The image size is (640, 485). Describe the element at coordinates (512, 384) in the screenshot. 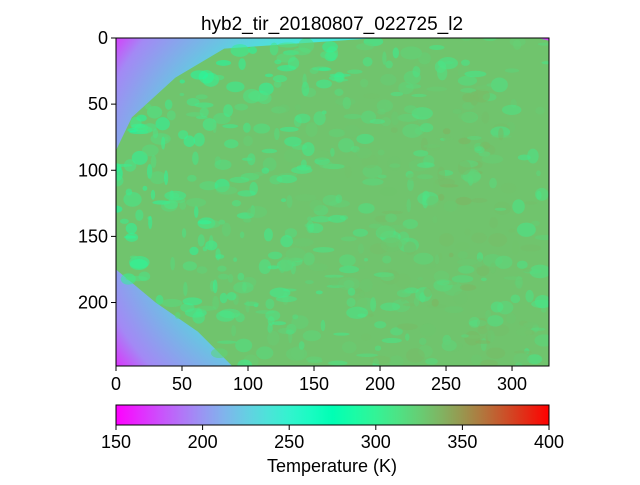

I see `x-tick-label: 300` at that location.